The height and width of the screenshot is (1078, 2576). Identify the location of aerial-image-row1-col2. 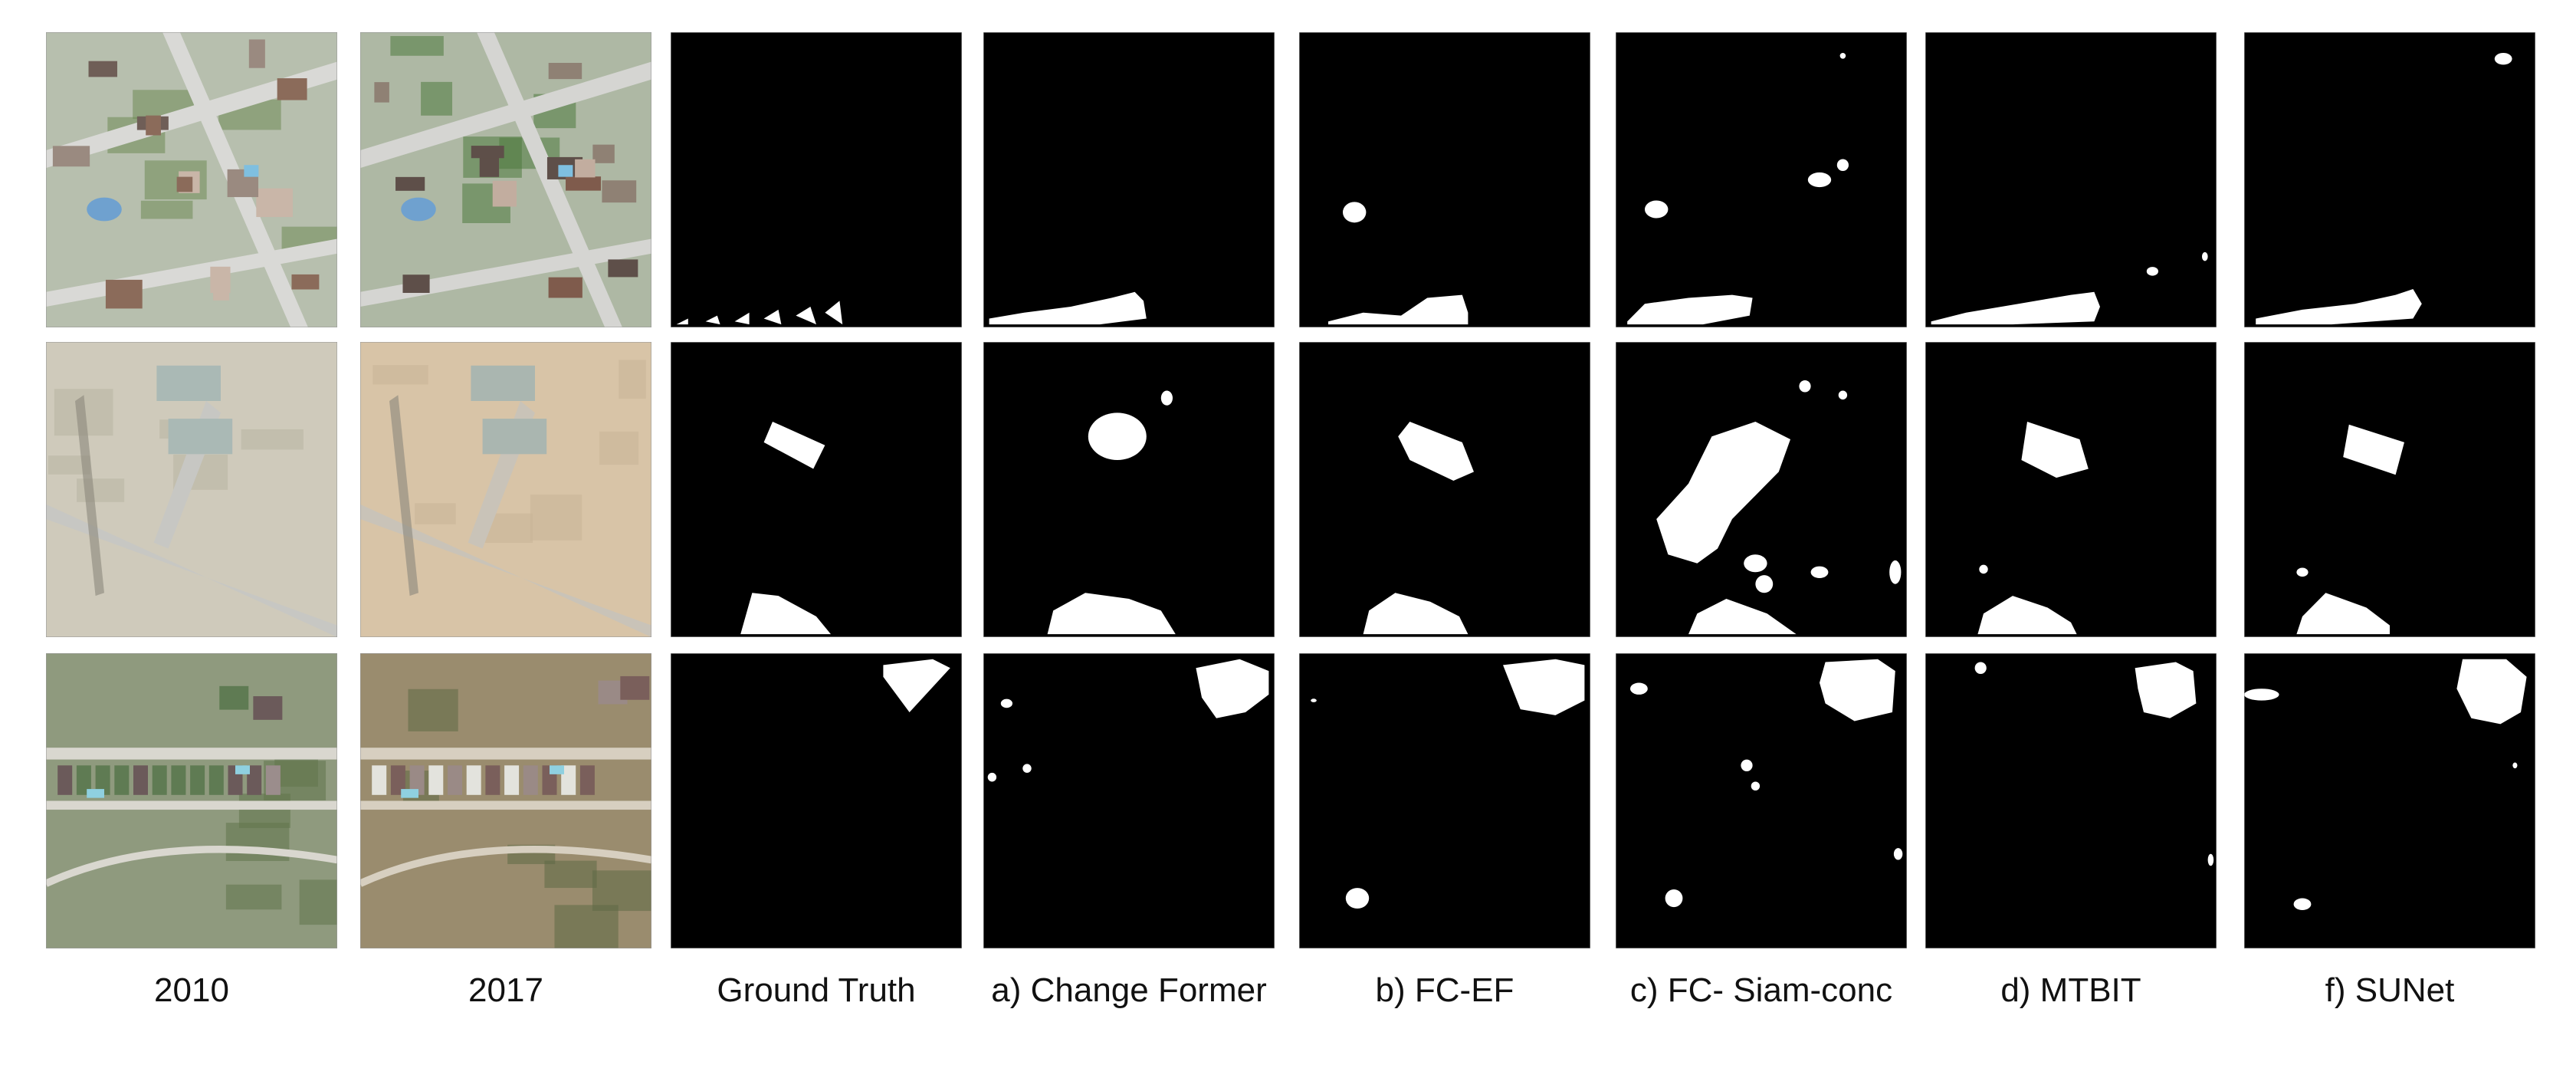
(505, 179).